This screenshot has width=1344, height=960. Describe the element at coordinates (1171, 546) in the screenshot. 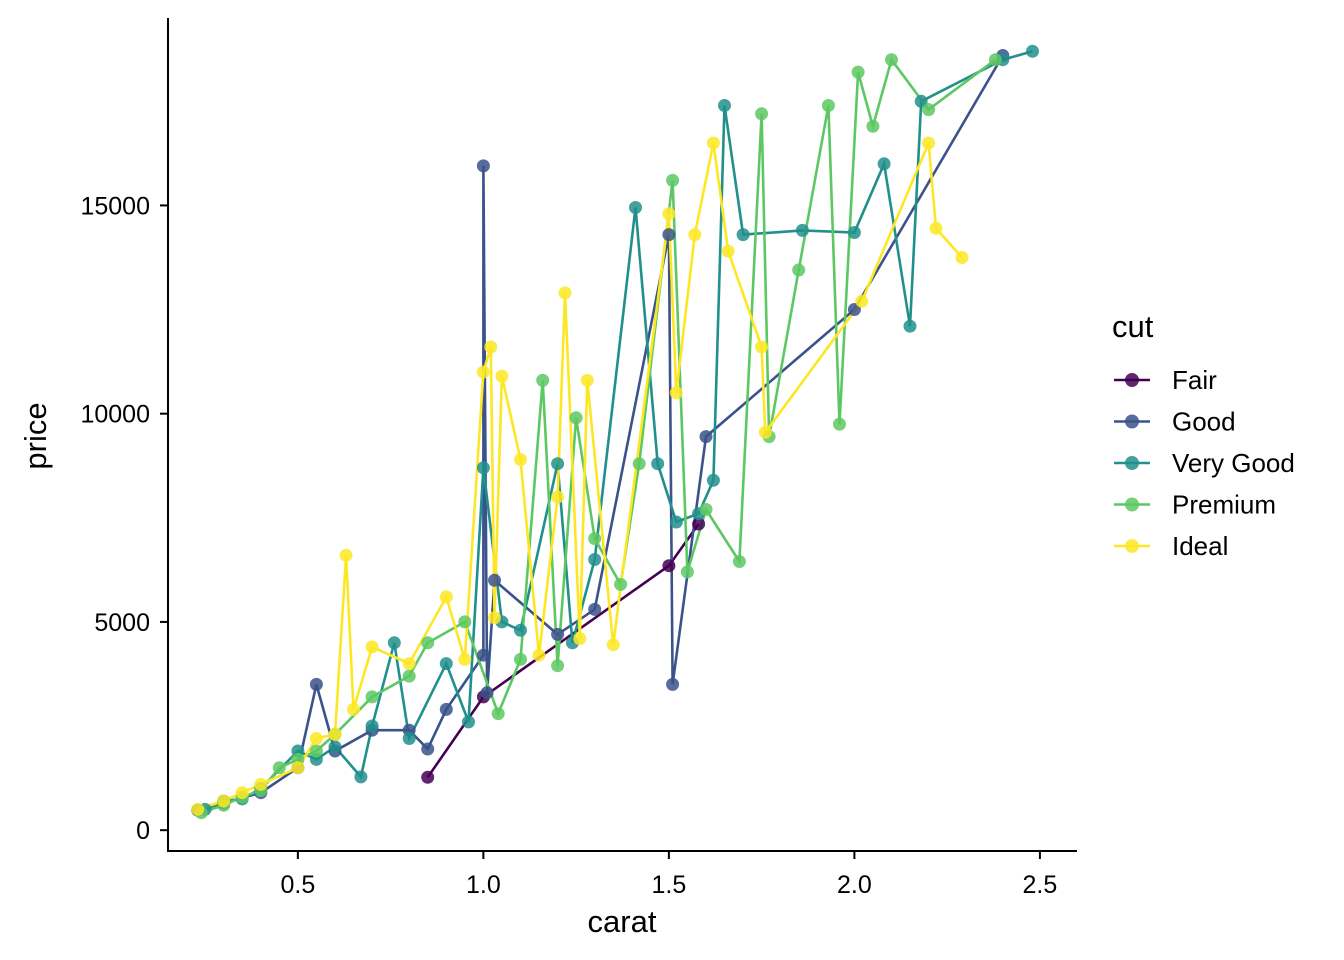

I see `legend-item-ideal: Ideal` at that location.